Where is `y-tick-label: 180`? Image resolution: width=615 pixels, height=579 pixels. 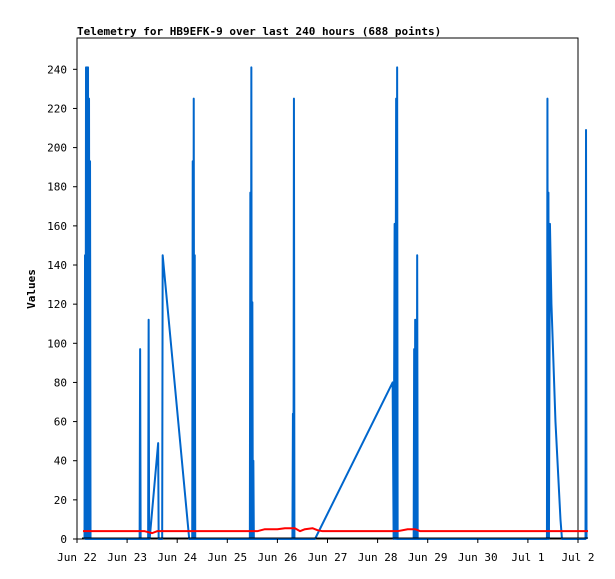 y-tick-label: 180 is located at coordinates (57, 187).